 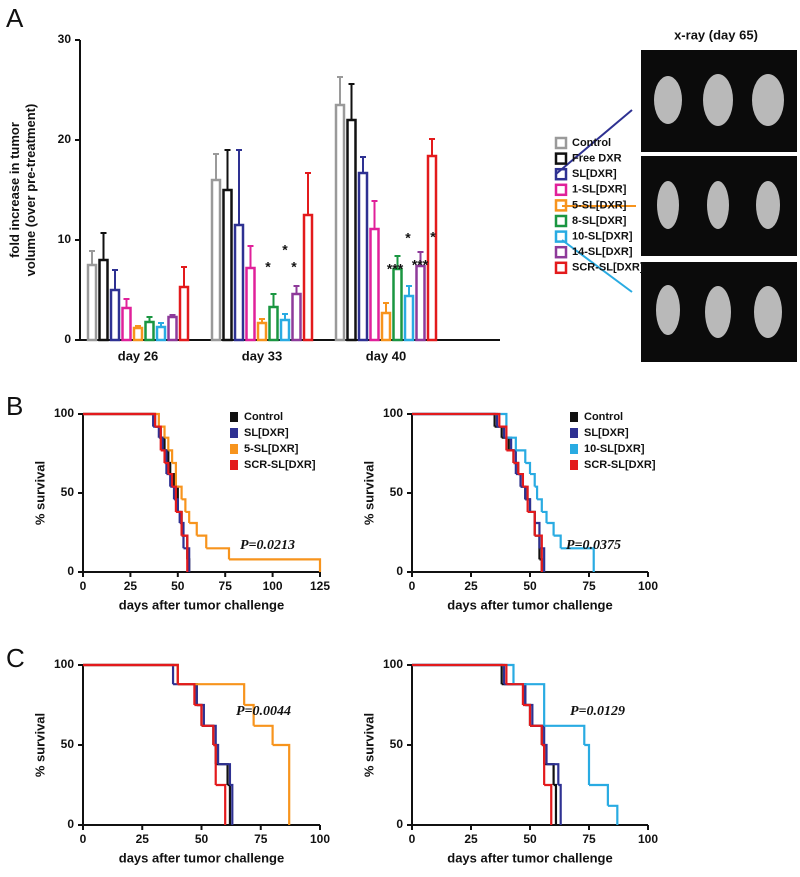 I want to click on legend-label: SCR-SL[DXR], so click(x=620, y=465).